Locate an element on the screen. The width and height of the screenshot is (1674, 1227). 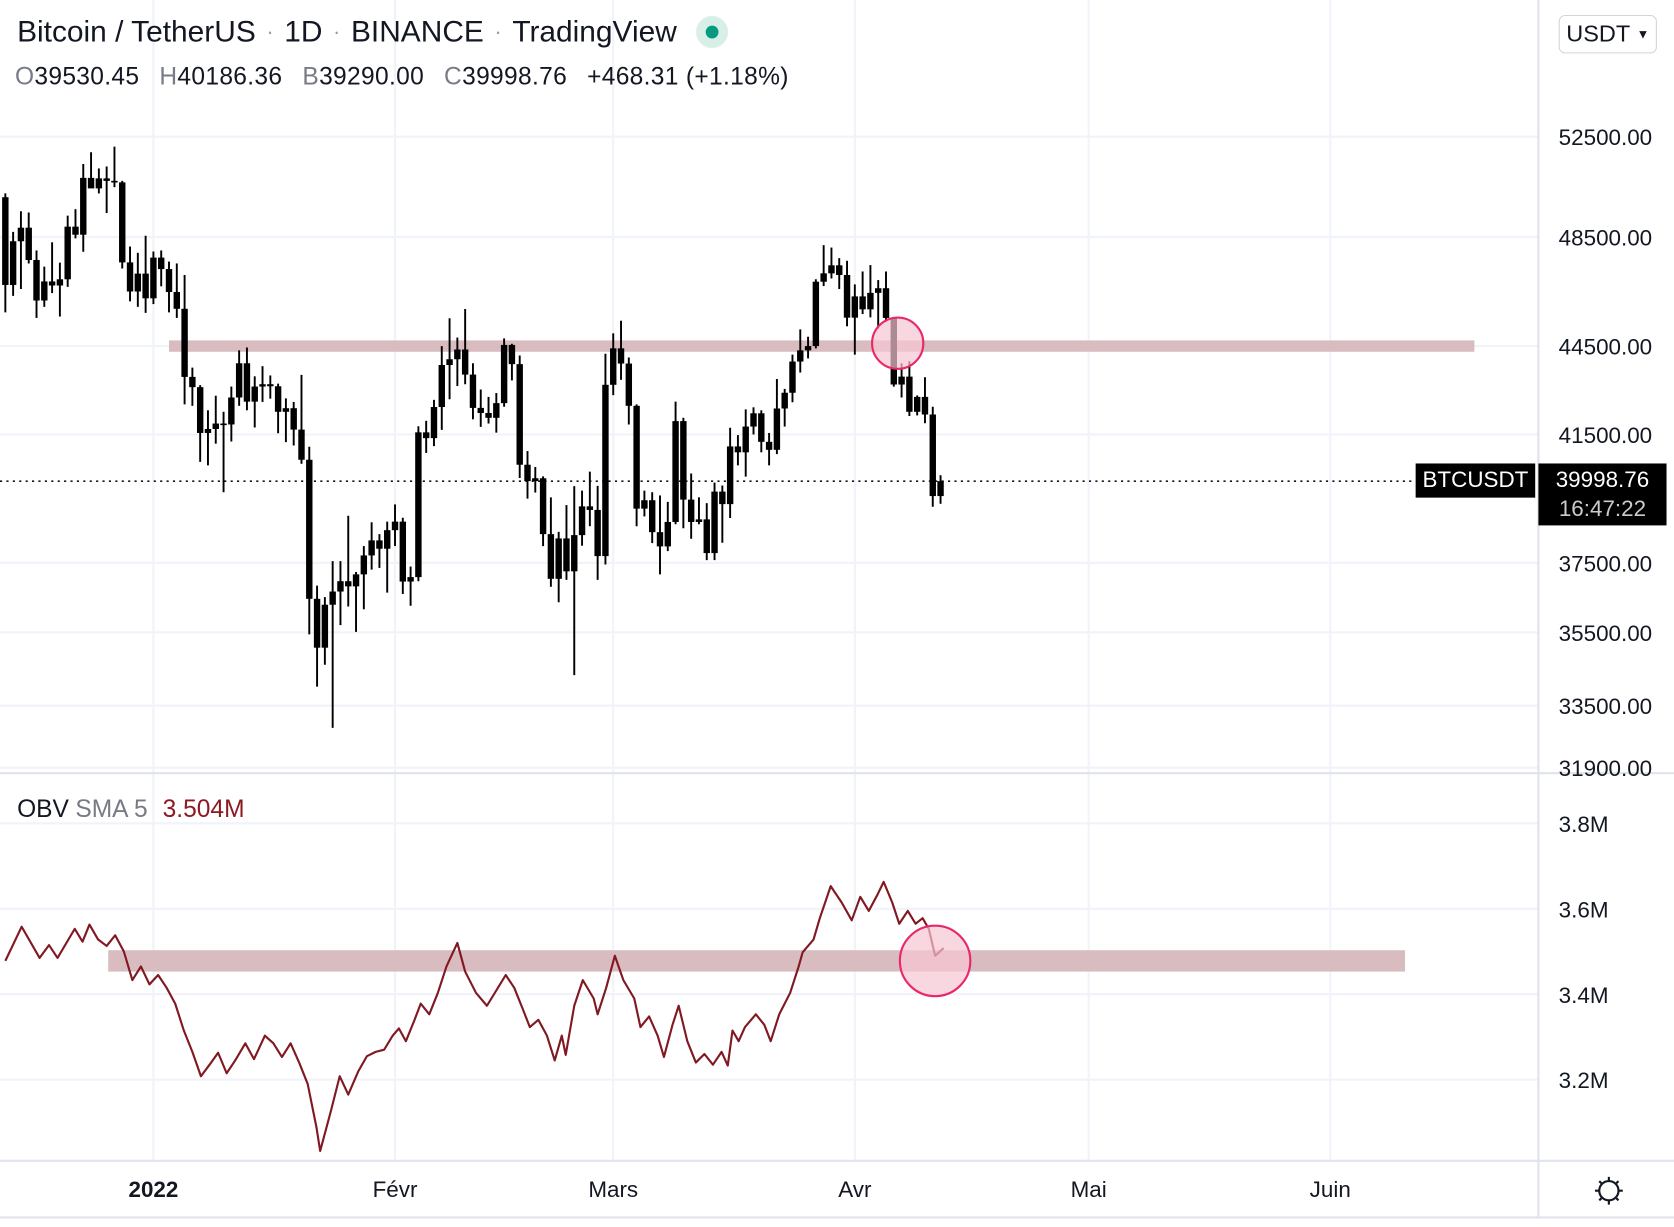
time-tick-label: Mai is located at coordinates (1089, 1189).